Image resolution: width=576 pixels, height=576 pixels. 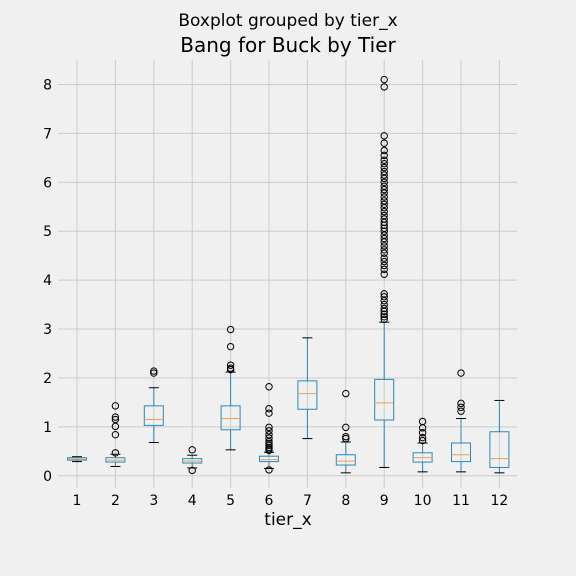 What do you see at coordinates (47, 428) in the screenshot?
I see `y-tick-label-1: 1` at bounding box center [47, 428].